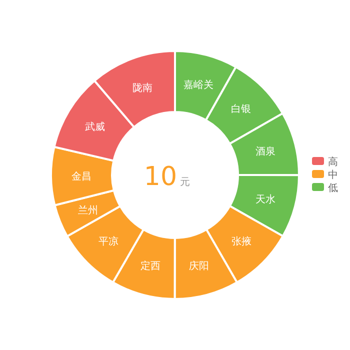 The width and height of the screenshot is (350, 350). Describe the element at coordinates (333, 188) in the screenshot. I see `text: 低` at that location.